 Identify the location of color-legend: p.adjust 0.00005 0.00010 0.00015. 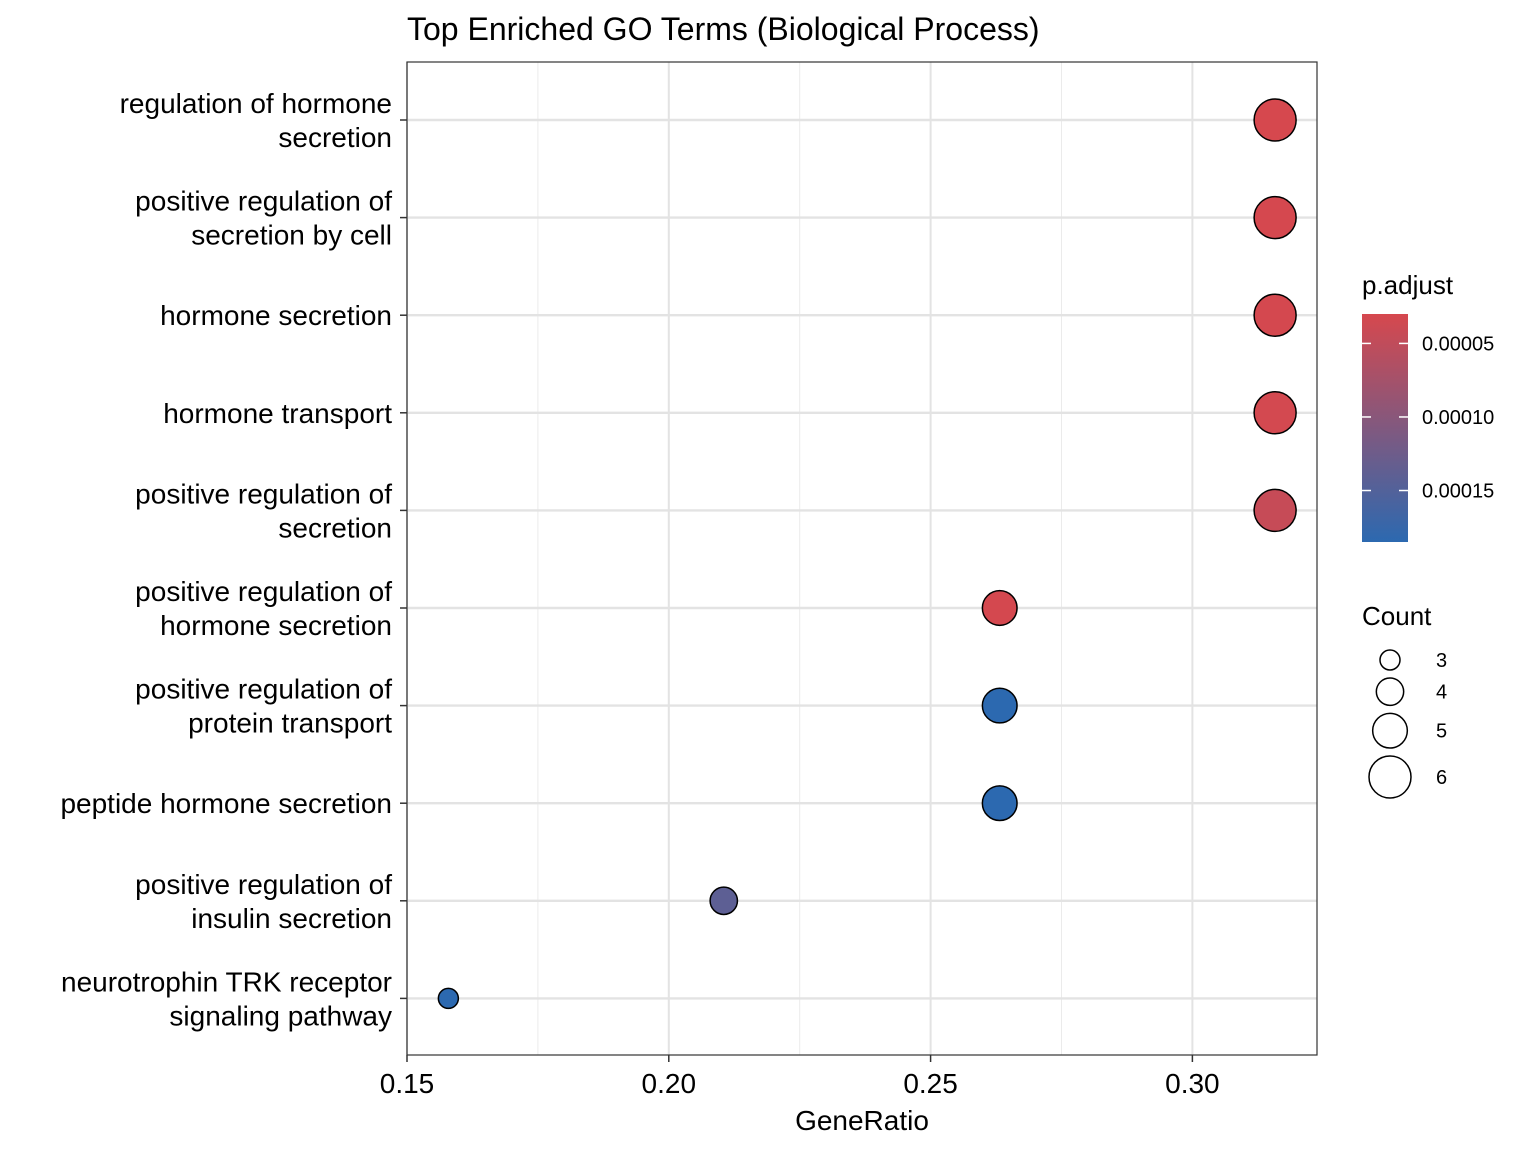
(1428, 406).